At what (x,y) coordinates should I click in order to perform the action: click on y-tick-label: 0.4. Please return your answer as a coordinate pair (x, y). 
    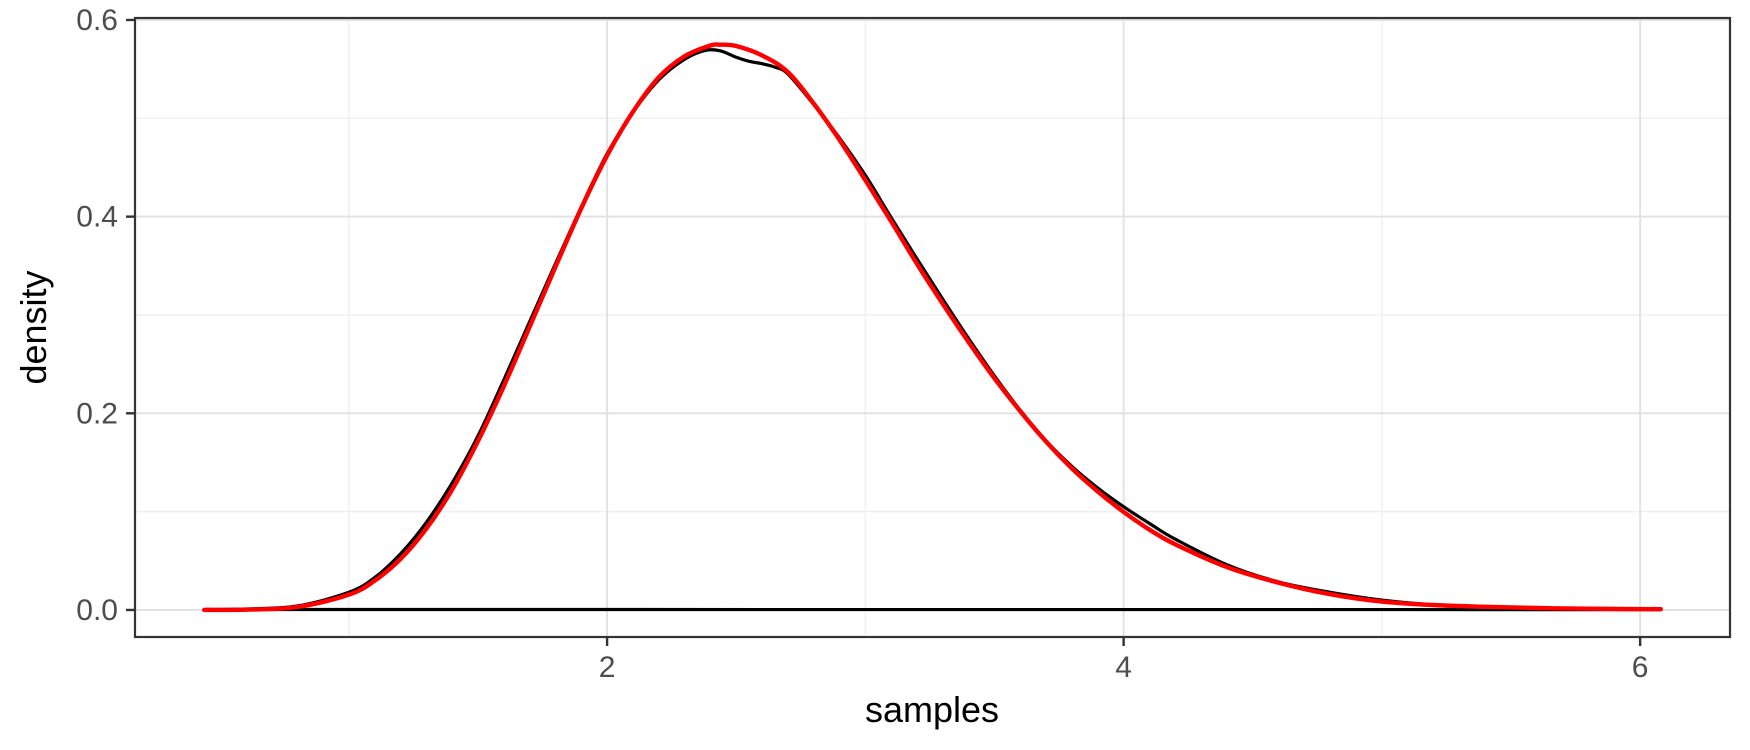
    Looking at the image, I should click on (97, 217).